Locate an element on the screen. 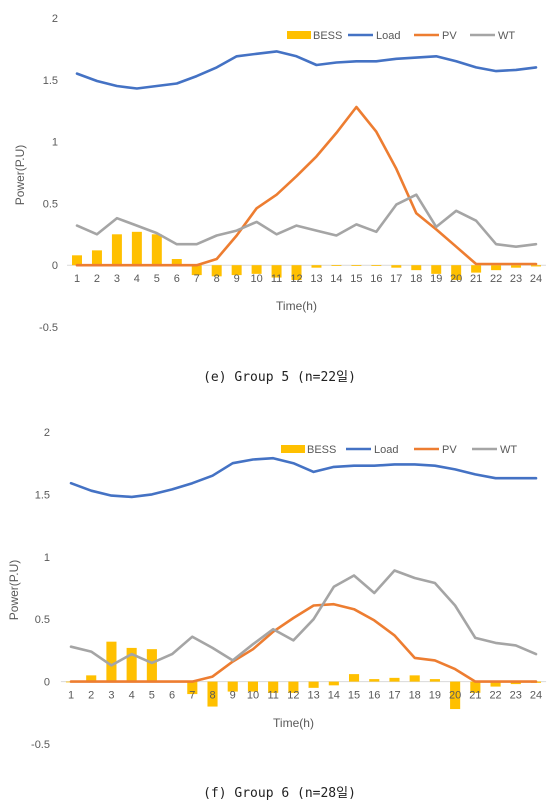 This screenshot has height=806, width=559. y-tick-label: 1 is located at coordinates (47, 558).